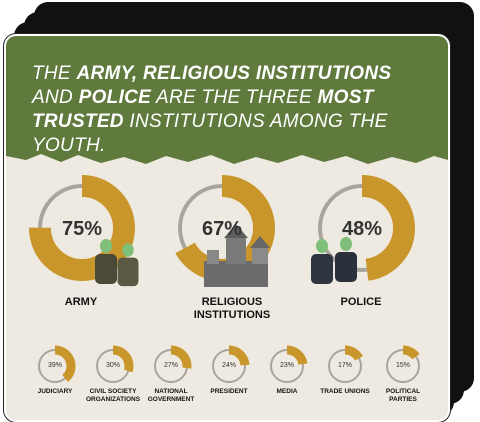  I want to click on army-percent: 75%, so click(82, 229).